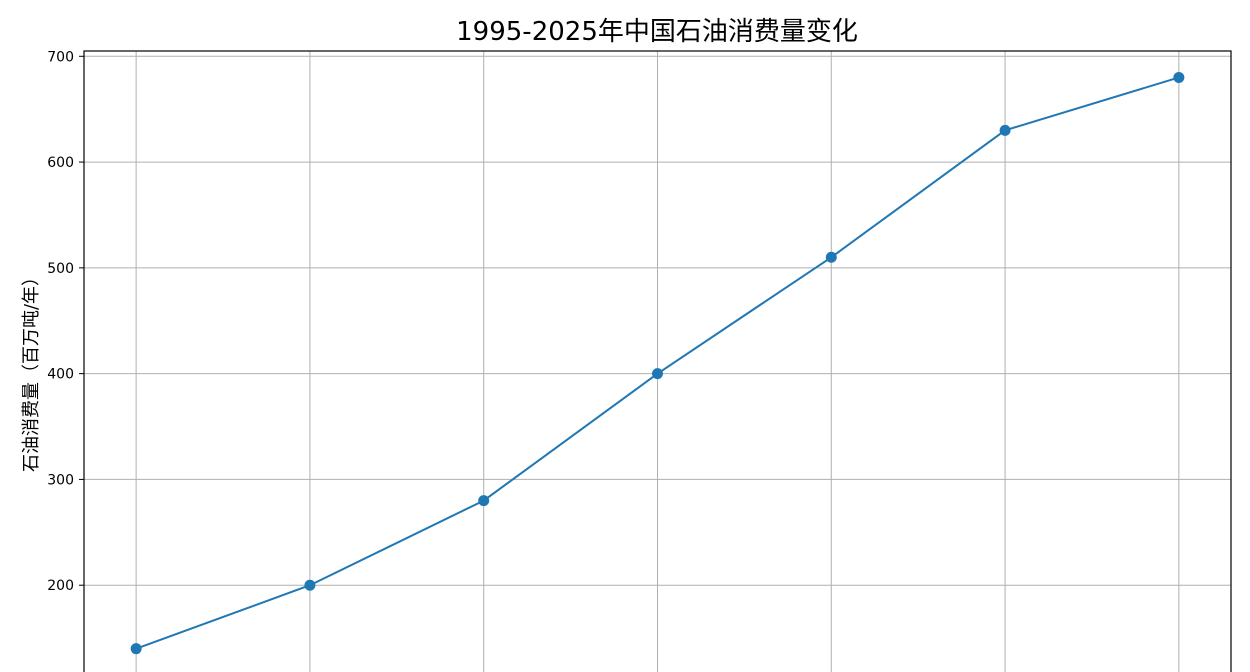  What do you see at coordinates (60, 375) in the screenshot?
I see `y-tick-label: 400` at bounding box center [60, 375].